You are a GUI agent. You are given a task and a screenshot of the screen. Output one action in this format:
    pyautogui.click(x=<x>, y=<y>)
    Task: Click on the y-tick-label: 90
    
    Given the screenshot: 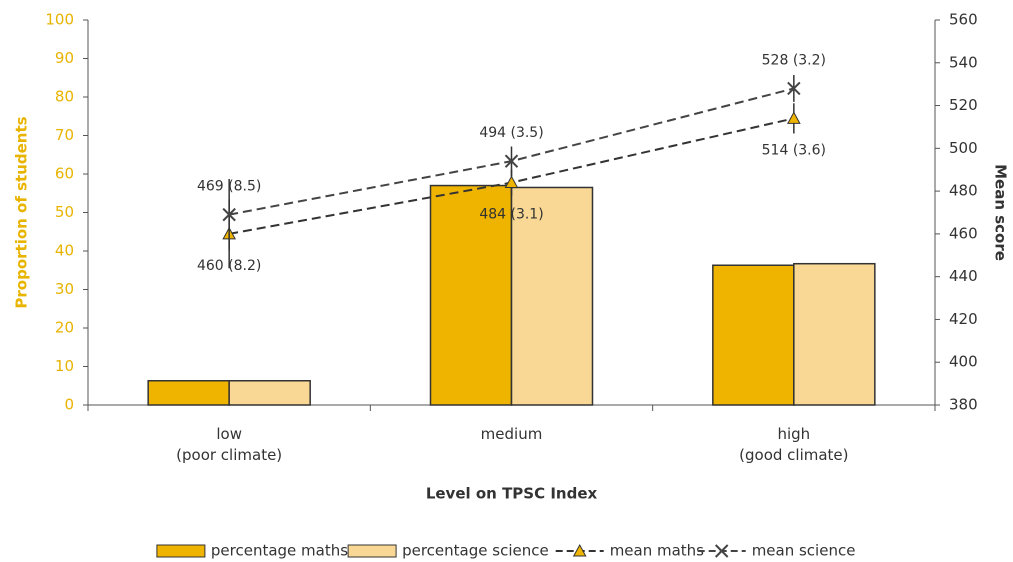 What is the action you would take?
    pyautogui.click(x=64, y=58)
    